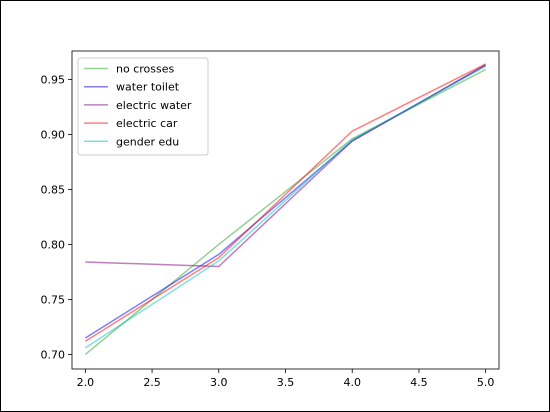  I want to click on x-tick-label: 5.0, so click(486, 382).